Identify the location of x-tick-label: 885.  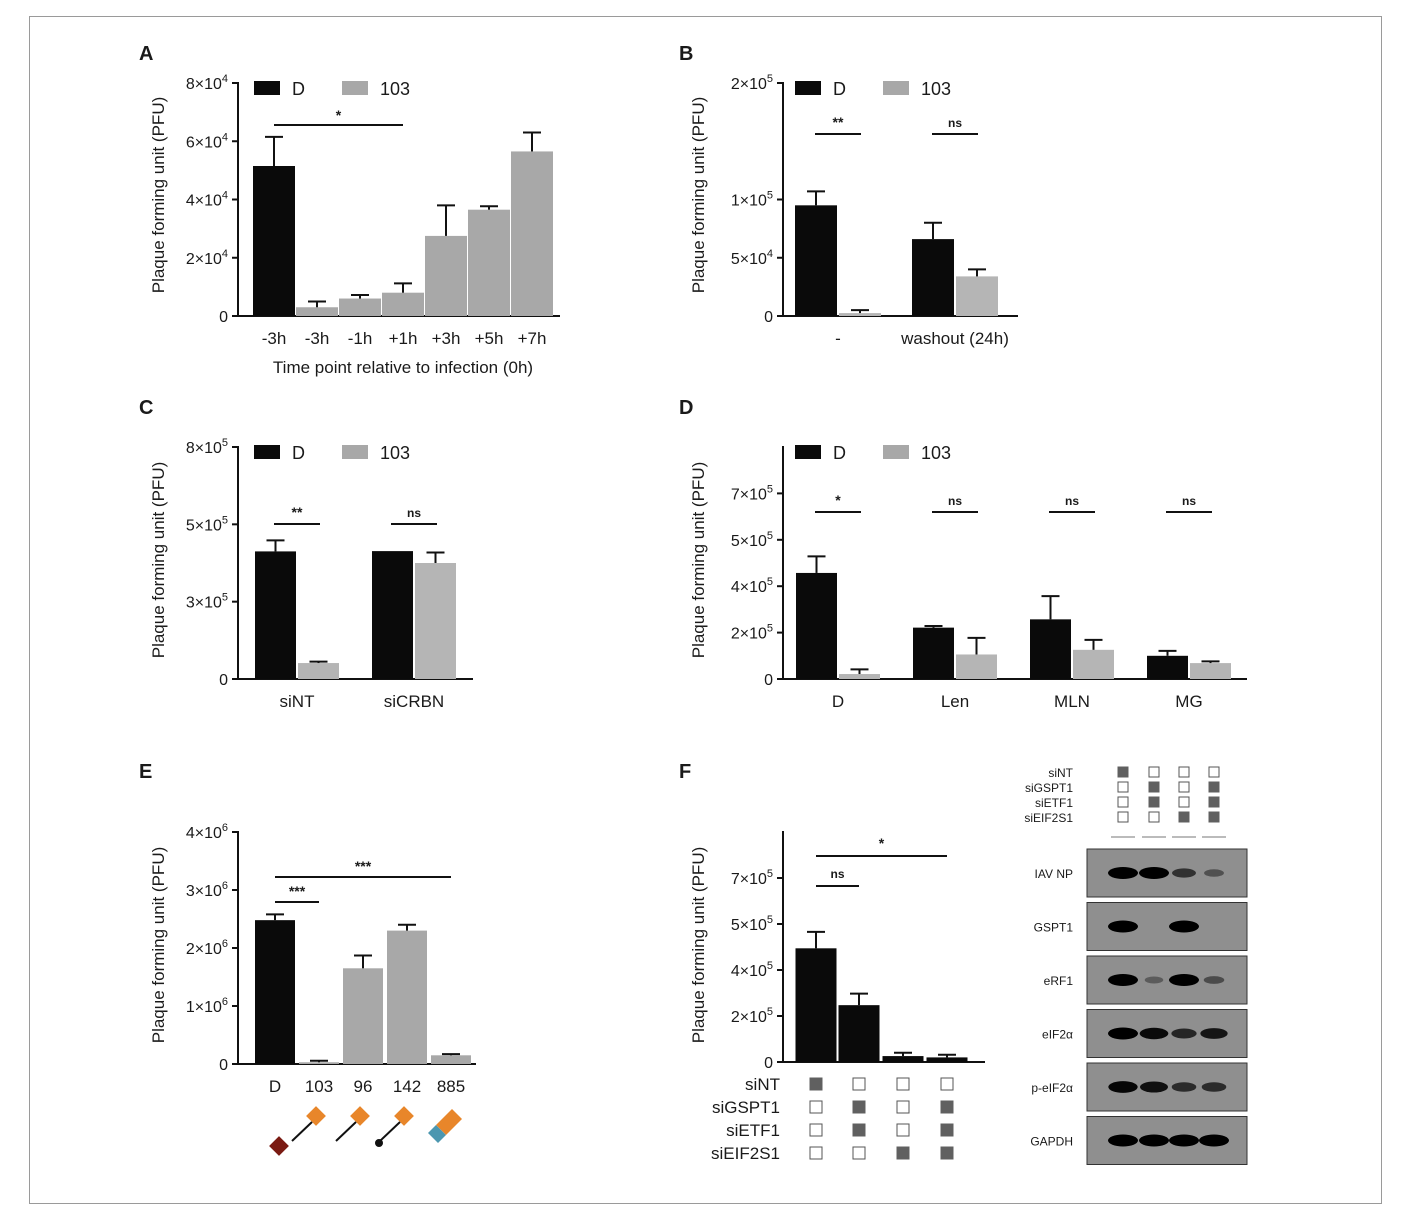
(451, 1086).